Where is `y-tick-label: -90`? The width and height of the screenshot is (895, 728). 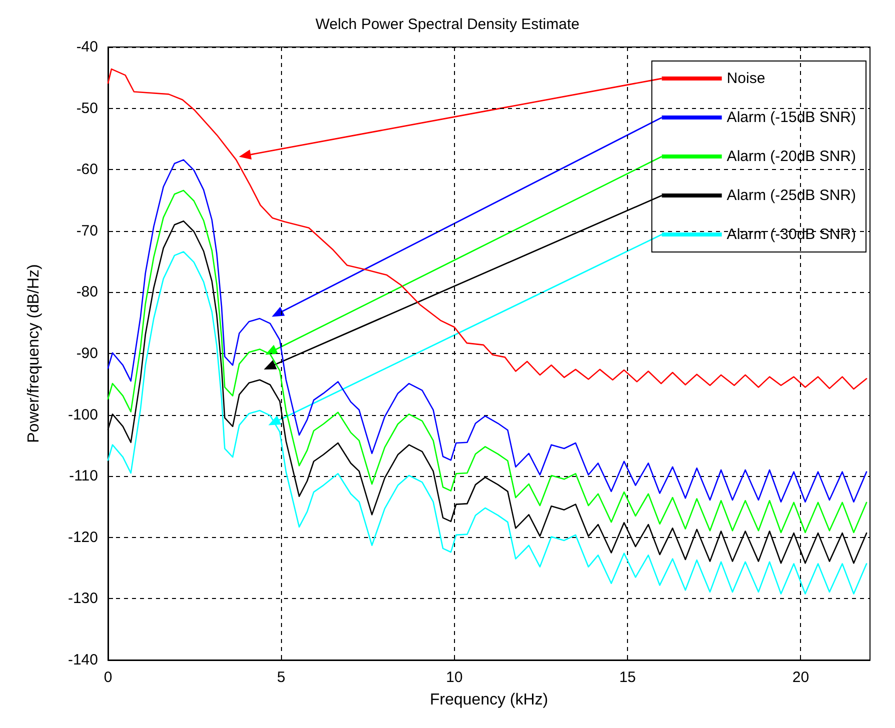
y-tick-label: -90 is located at coordinates (87, 353).